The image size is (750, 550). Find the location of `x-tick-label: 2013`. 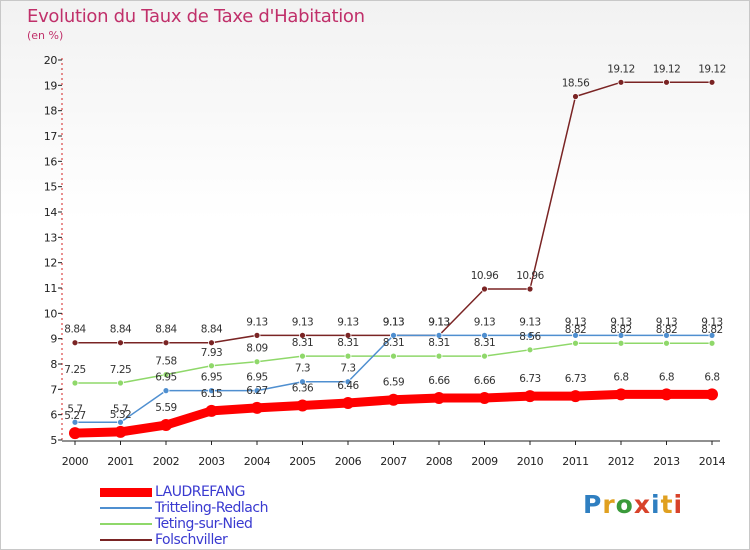

x-tick-label: 2013 is located at coordinates (666, 461).